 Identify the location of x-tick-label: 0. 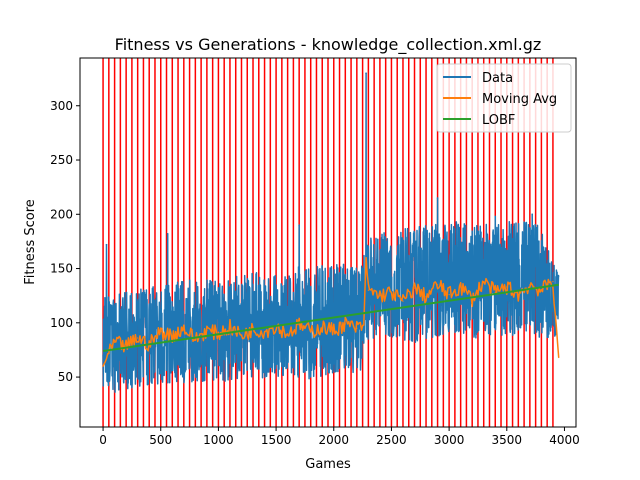
(103, 440).